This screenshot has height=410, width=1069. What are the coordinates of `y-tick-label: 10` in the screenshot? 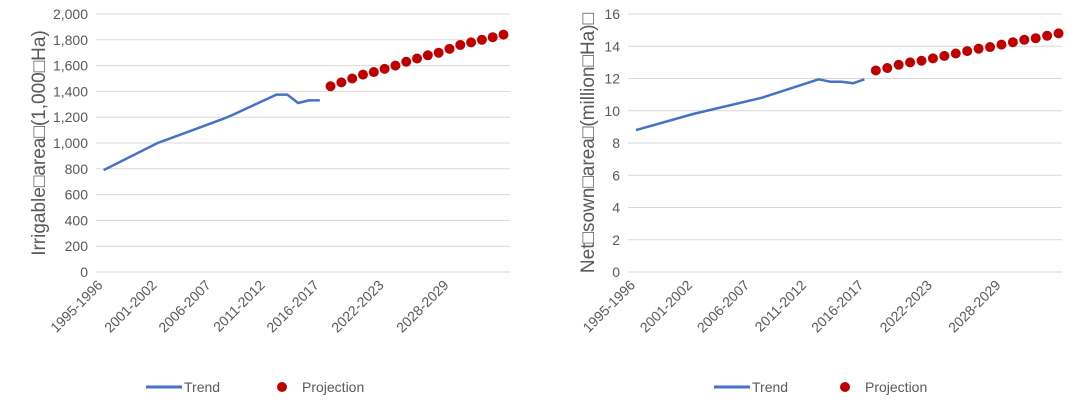 It's located at (612, 111).